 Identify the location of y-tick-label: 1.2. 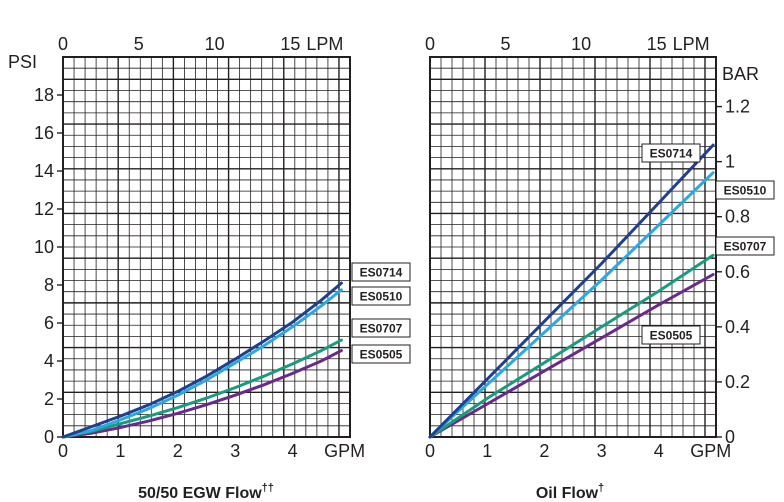
(737, 107).